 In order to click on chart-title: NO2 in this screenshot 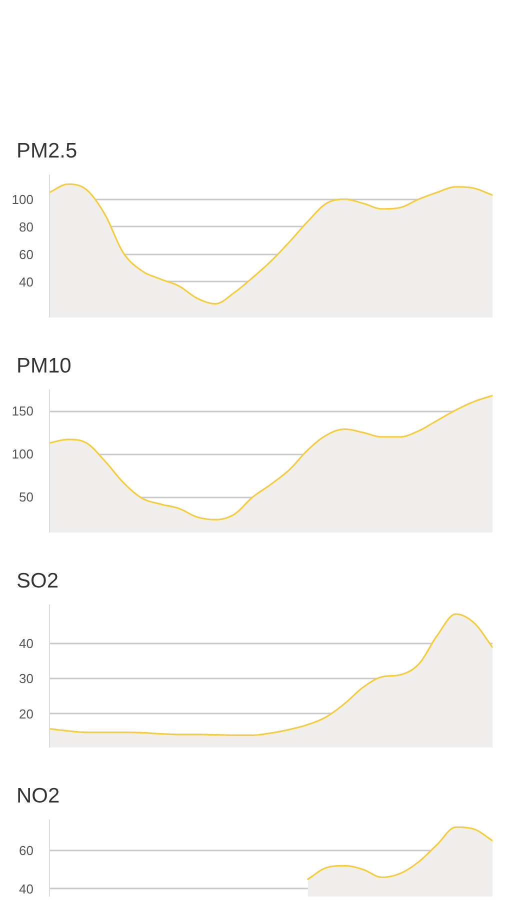, I will do `click(38, 796)`.